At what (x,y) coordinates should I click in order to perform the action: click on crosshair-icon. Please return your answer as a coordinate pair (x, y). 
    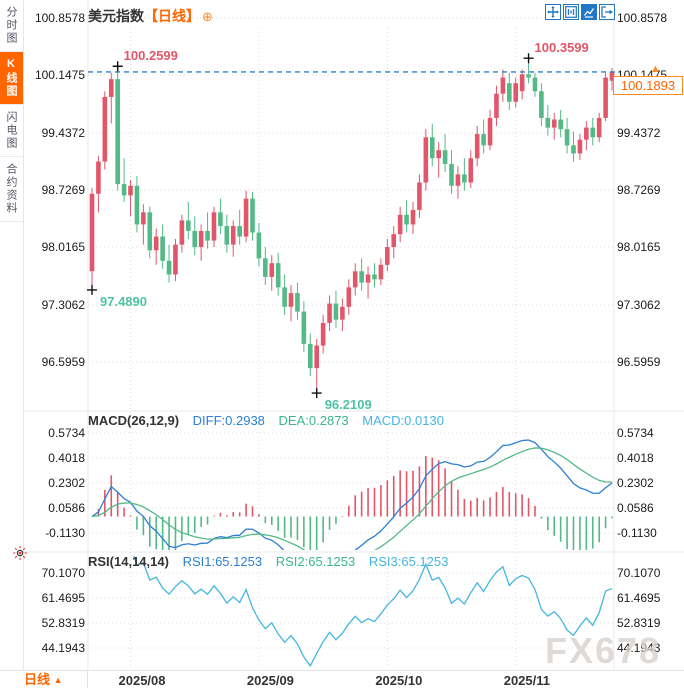
    Looking at the image, I should click on (553, 12).